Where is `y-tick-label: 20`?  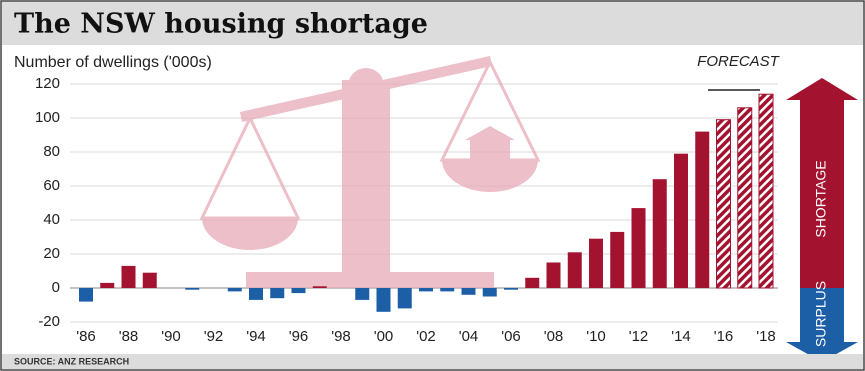
y-tick-label: 20 is located at coordinates (51, 253).